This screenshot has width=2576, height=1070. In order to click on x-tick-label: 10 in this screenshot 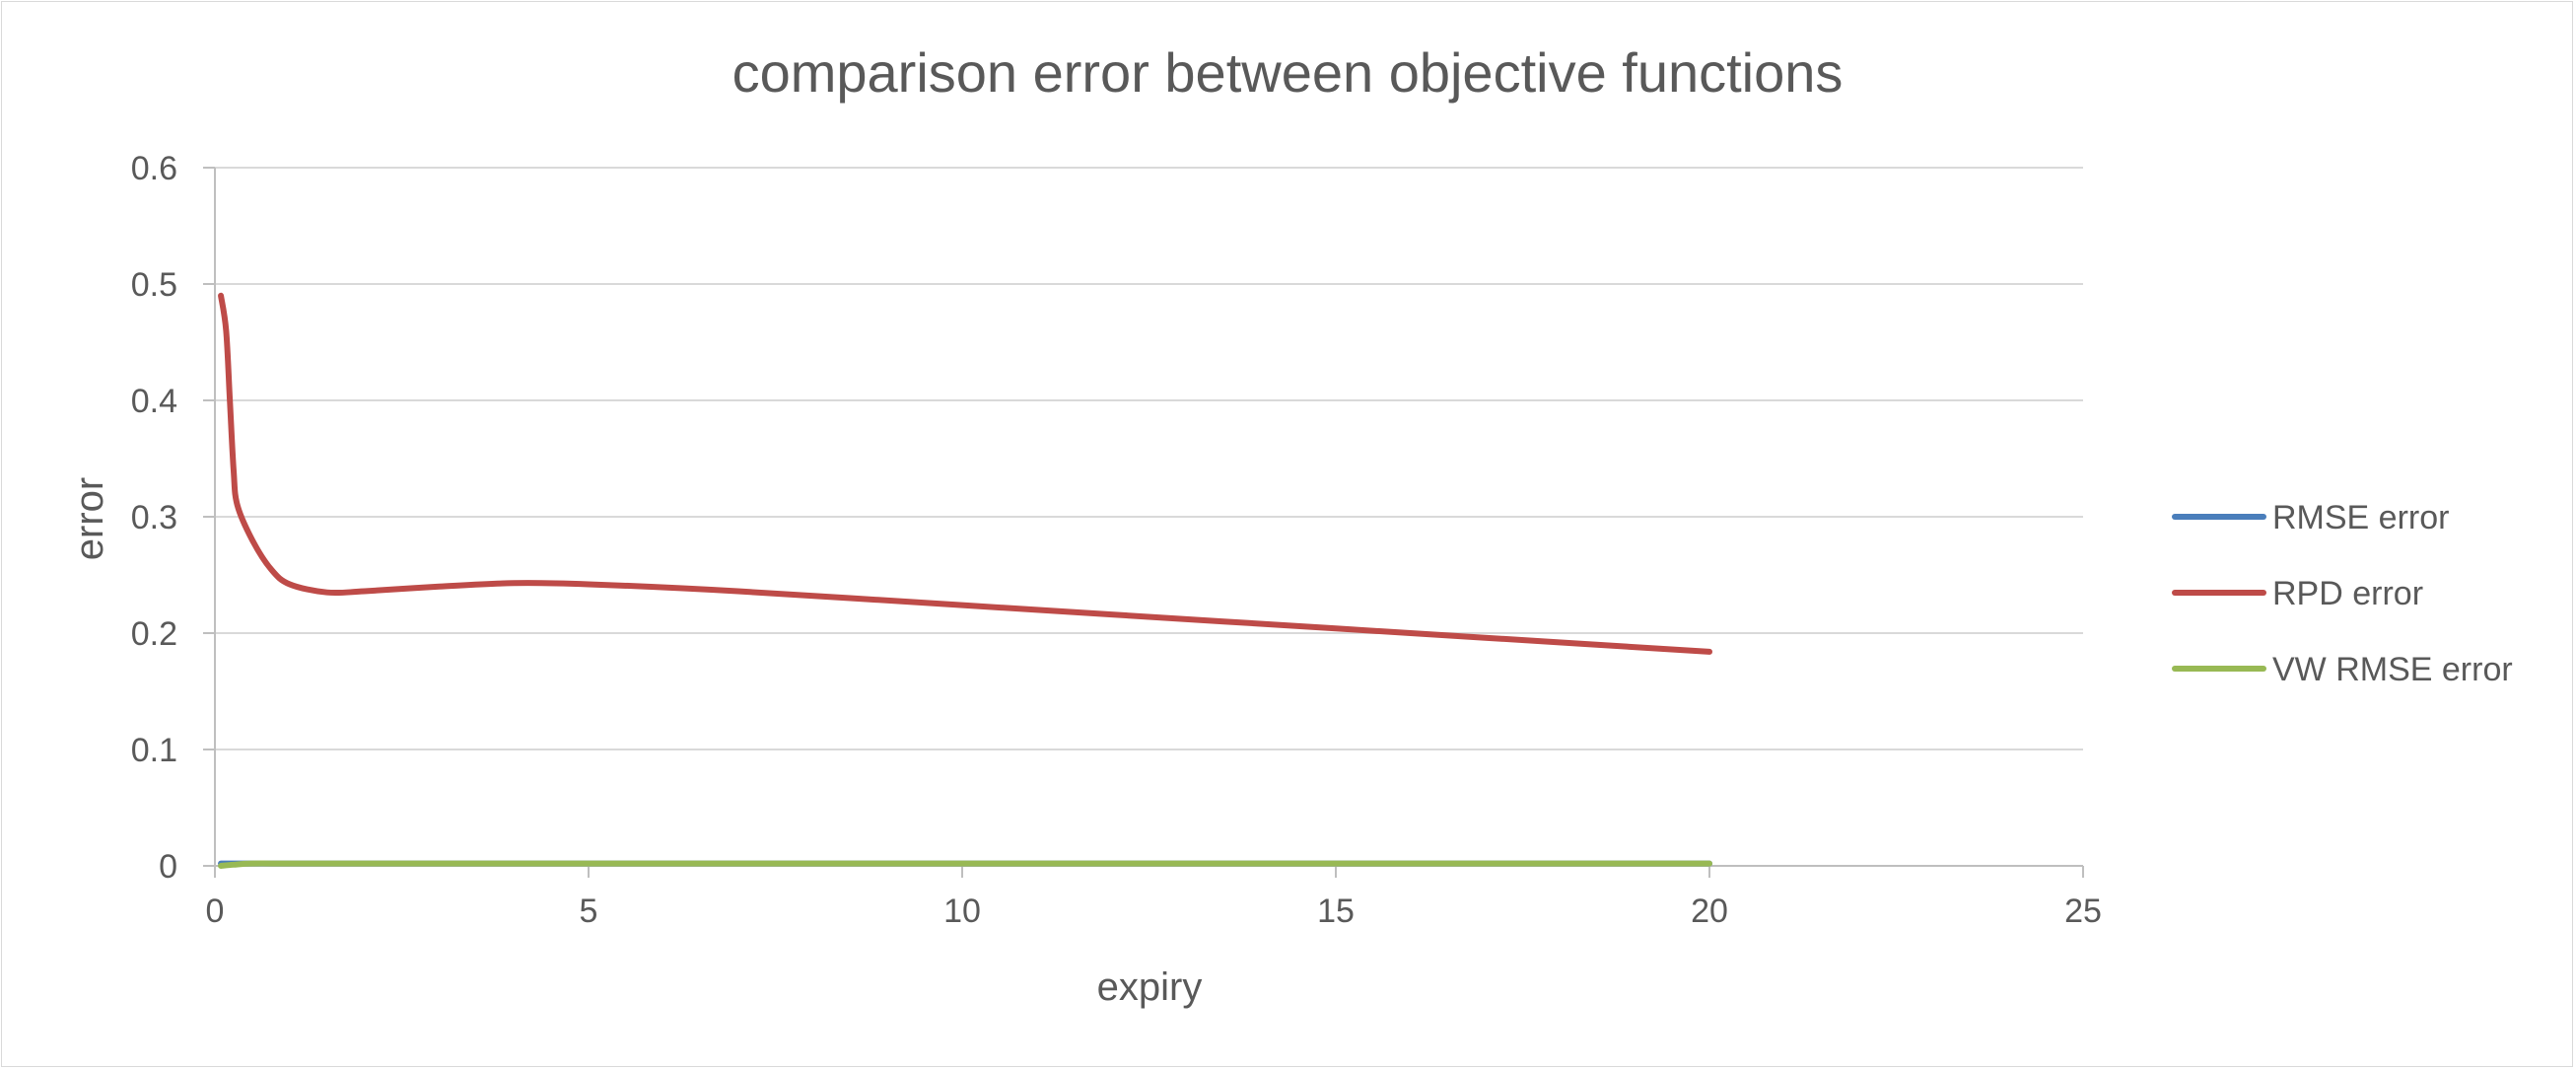, I will do `click(962, 911)`.